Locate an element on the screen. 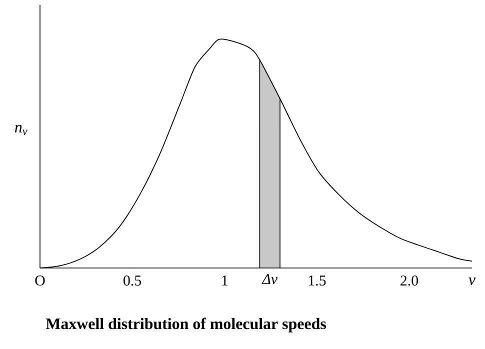 This screenshot has width=485, height=349. text: Maxwell distribution of molecular speeds is located at coordinates (186, 325).